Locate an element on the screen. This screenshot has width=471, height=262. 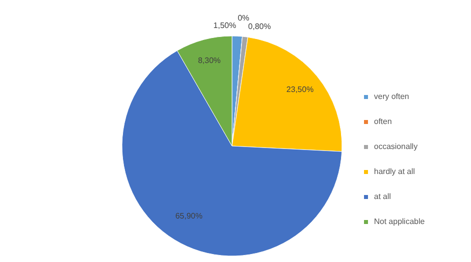
data-label: 8,30% is located at coordinates (209, 60).